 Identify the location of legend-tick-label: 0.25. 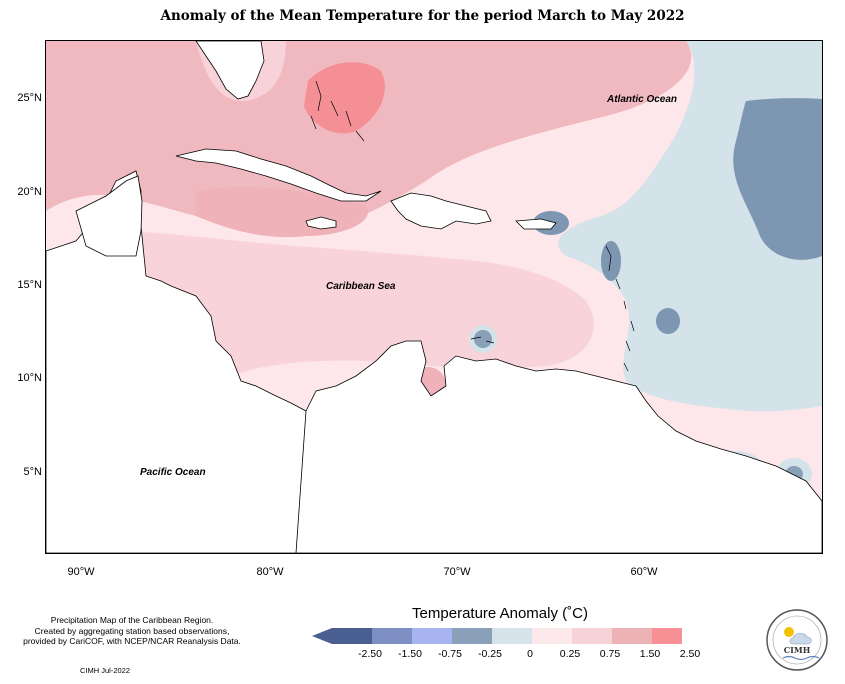
(570, 654).